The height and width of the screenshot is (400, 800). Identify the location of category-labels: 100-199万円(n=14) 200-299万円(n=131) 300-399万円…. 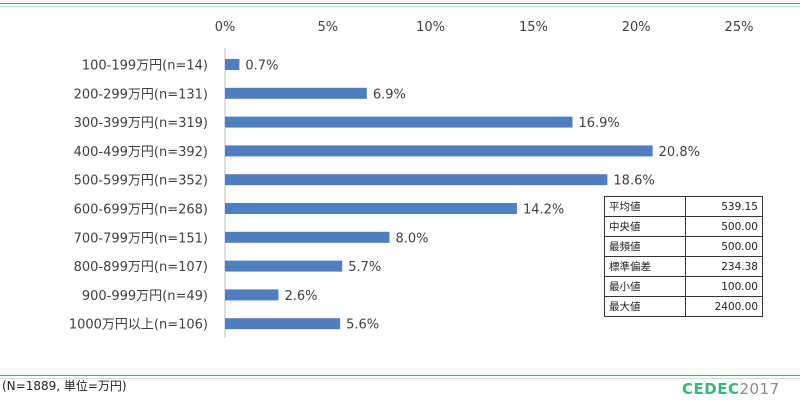
(138, 196).